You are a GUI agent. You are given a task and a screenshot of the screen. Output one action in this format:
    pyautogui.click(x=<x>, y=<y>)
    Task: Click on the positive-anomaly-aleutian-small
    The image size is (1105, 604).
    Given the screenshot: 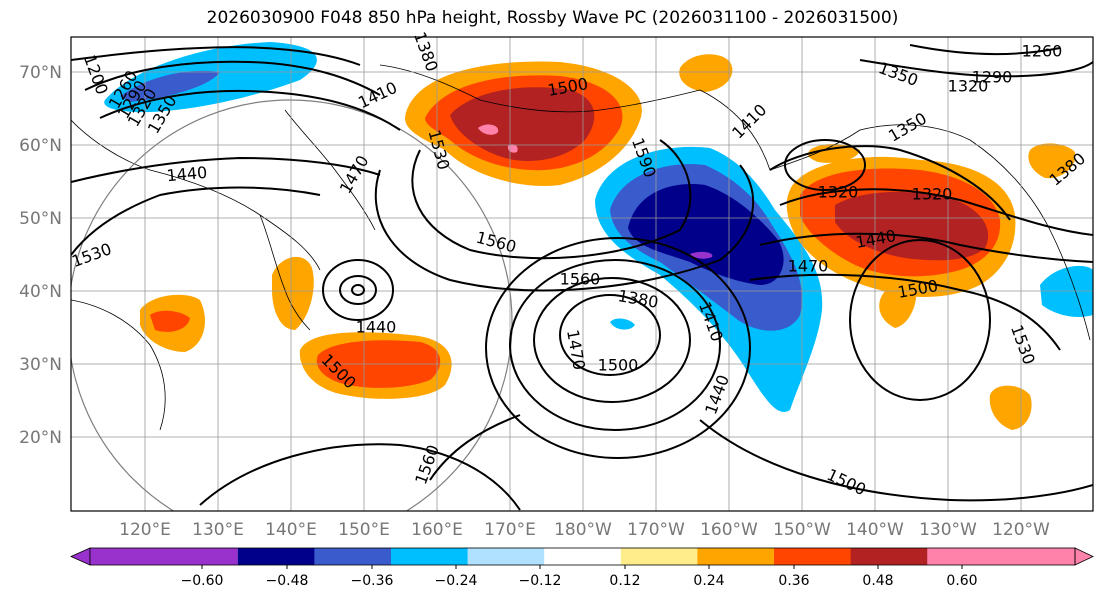 What is the action you would take?
    pyautogui.click(x=834, y=153)
    